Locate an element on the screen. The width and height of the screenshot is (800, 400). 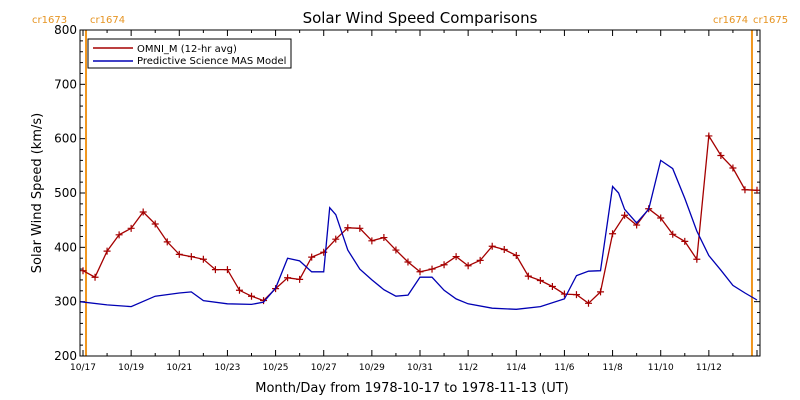
y-tick-label: 400 is located at coordinates (65, 247).